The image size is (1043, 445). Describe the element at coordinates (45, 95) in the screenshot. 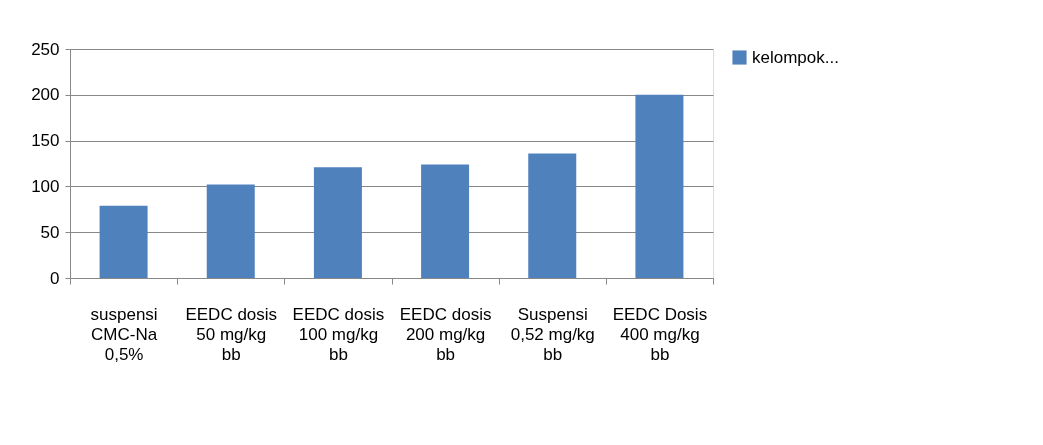

I see `y-tick-label: 200` at that location.